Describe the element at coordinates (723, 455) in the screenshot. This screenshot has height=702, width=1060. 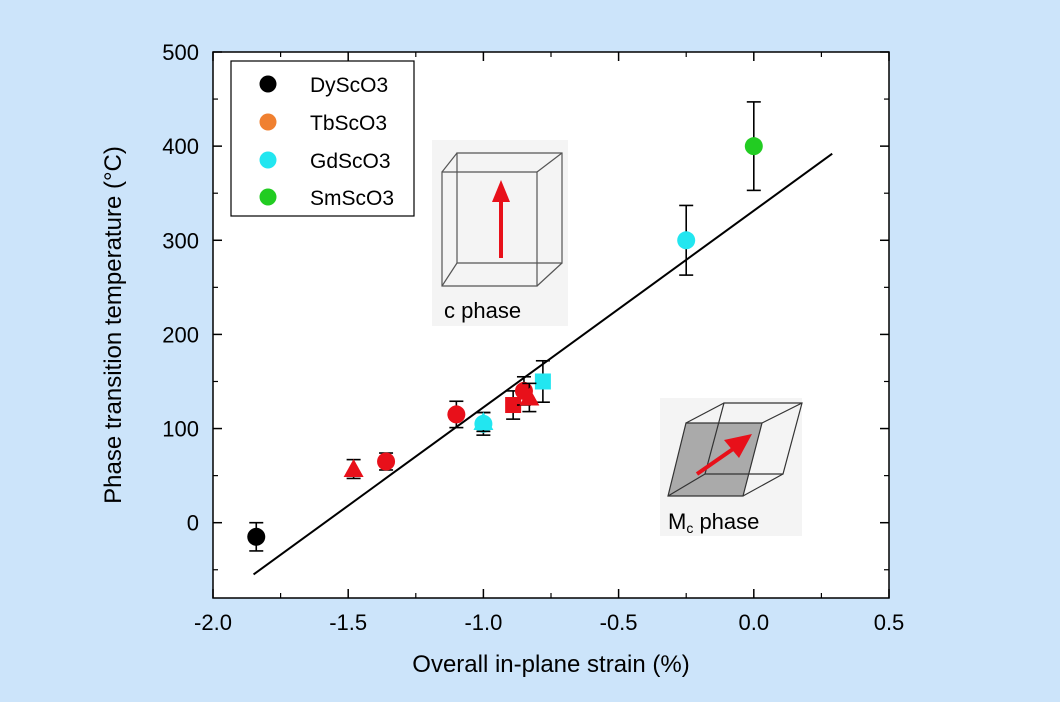
I see `polarization-tilted-arrow` at that location.